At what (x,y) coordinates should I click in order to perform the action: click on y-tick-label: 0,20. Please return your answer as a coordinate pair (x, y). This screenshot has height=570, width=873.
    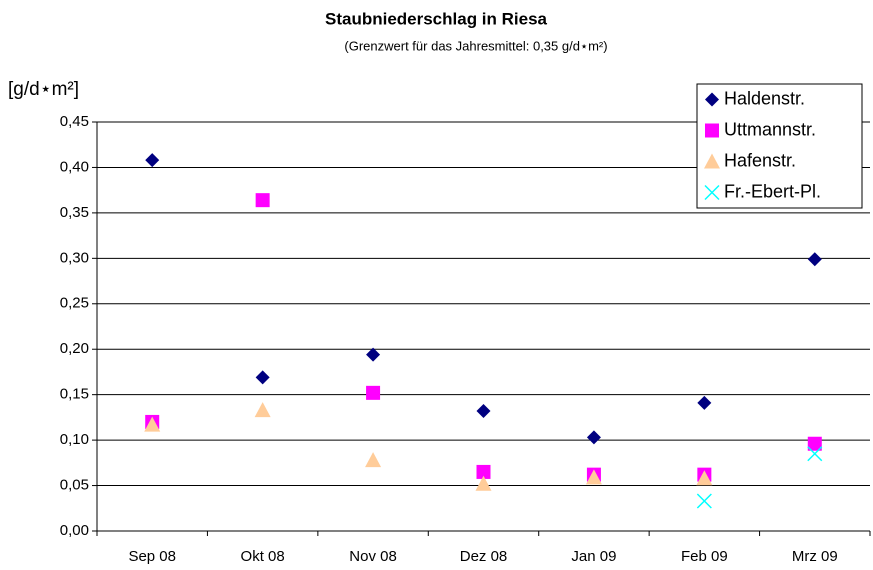
    Looking at the image, I should click on (74, 348).